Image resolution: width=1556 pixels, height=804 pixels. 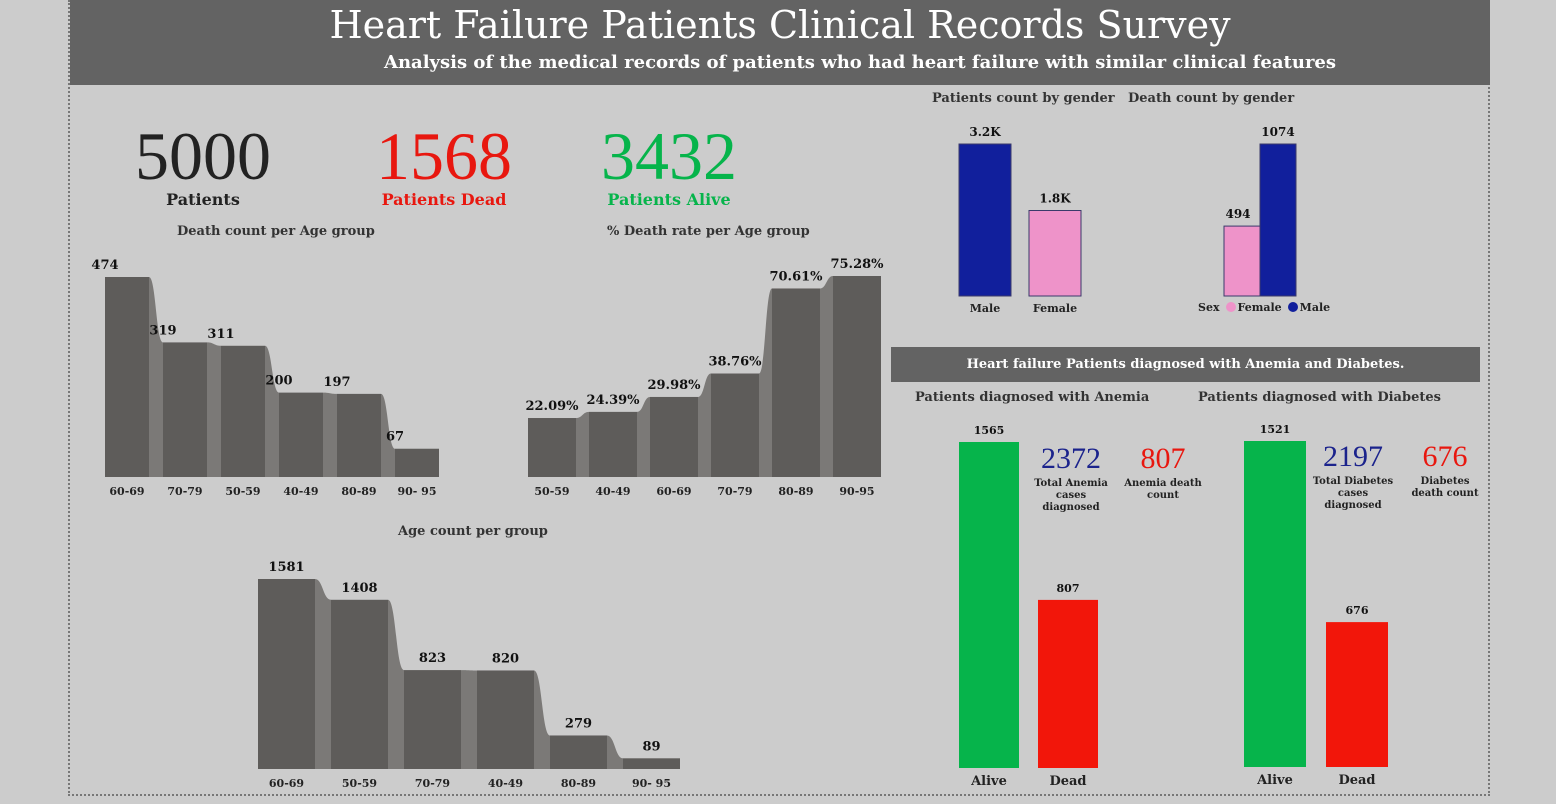 What do you see at coordinates (1071, 458) in the screenshot?
I see `anemia-total-value: 2372` at bounding box center [1071, 458].